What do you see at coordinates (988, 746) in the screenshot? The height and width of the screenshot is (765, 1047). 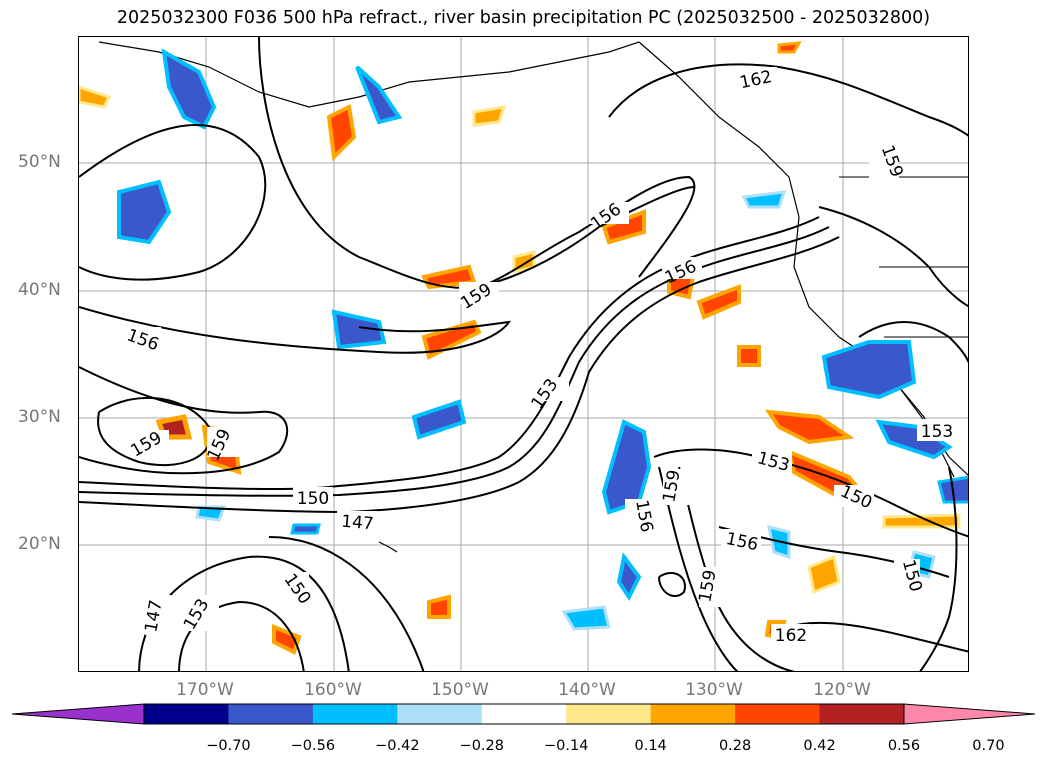 I see `colorbar-tick-label: 0.70` at bounding box center [988, 746].